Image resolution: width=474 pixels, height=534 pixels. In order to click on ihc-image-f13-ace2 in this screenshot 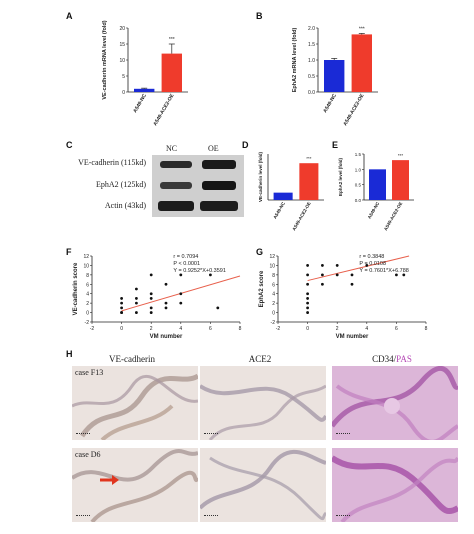, I will do `click(263, 403)`.